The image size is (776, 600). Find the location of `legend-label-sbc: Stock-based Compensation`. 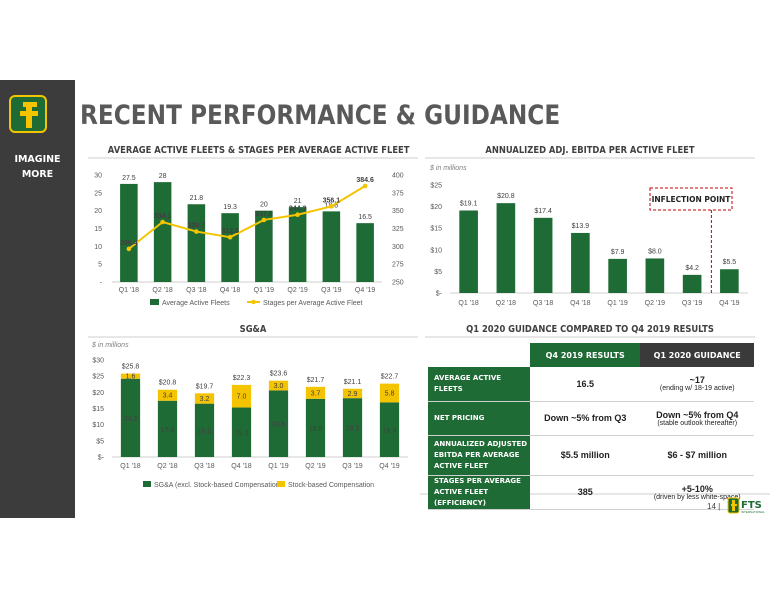

legend-label-sbc: Stock-based Compensation is located at coordinates (331, 485).